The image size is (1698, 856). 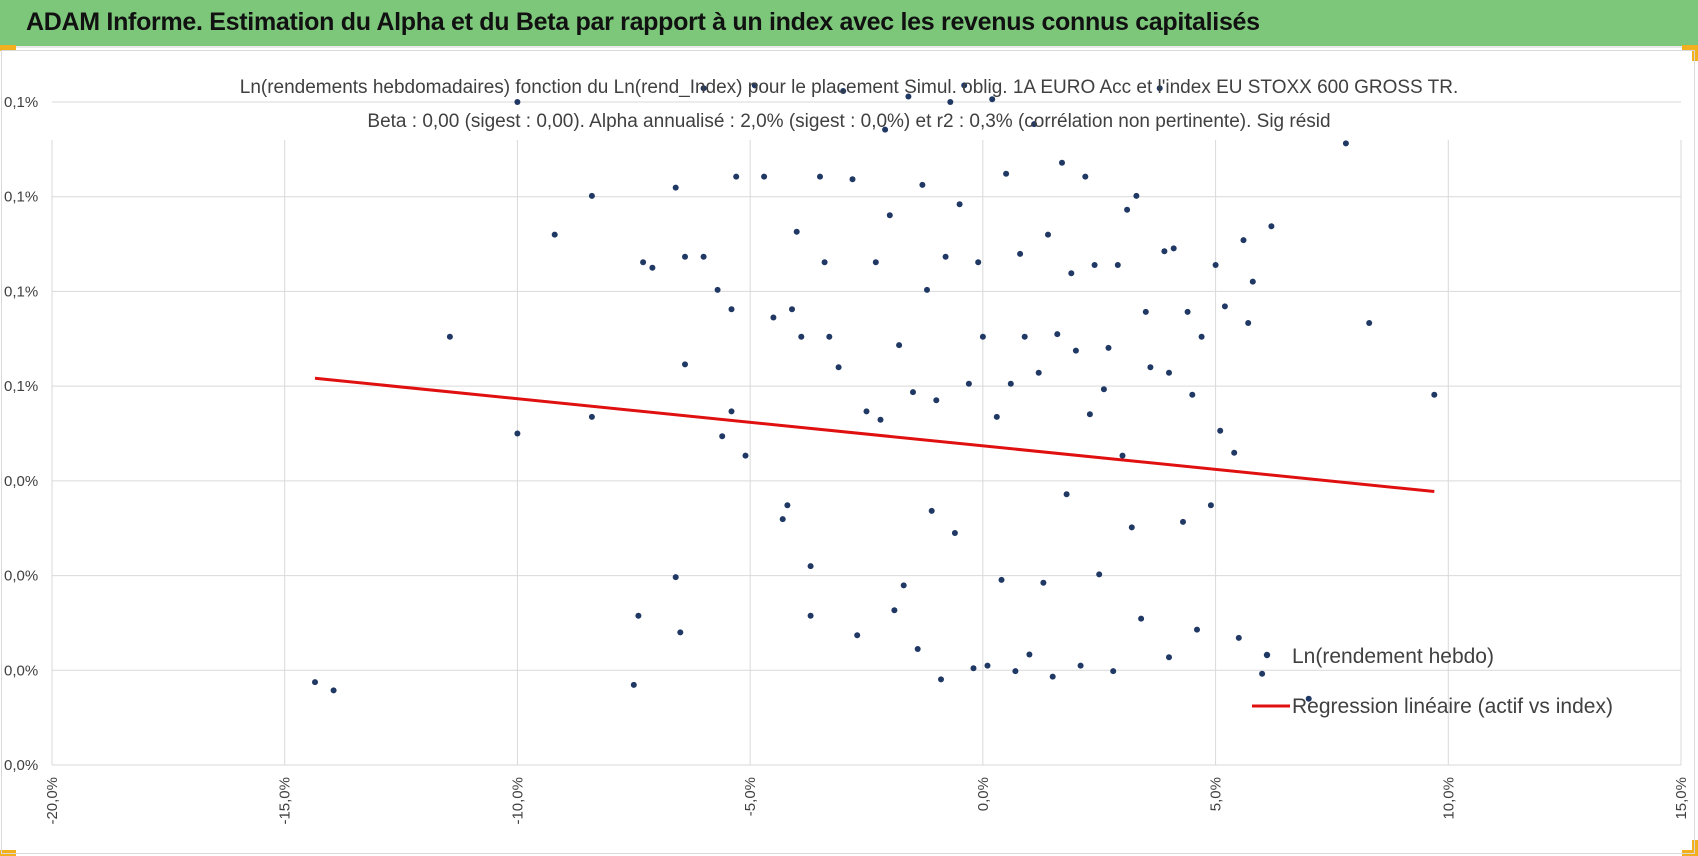 I want to click on legend-label-scatter: Ln(rendement hebdo), so click(x=1393, y=656).